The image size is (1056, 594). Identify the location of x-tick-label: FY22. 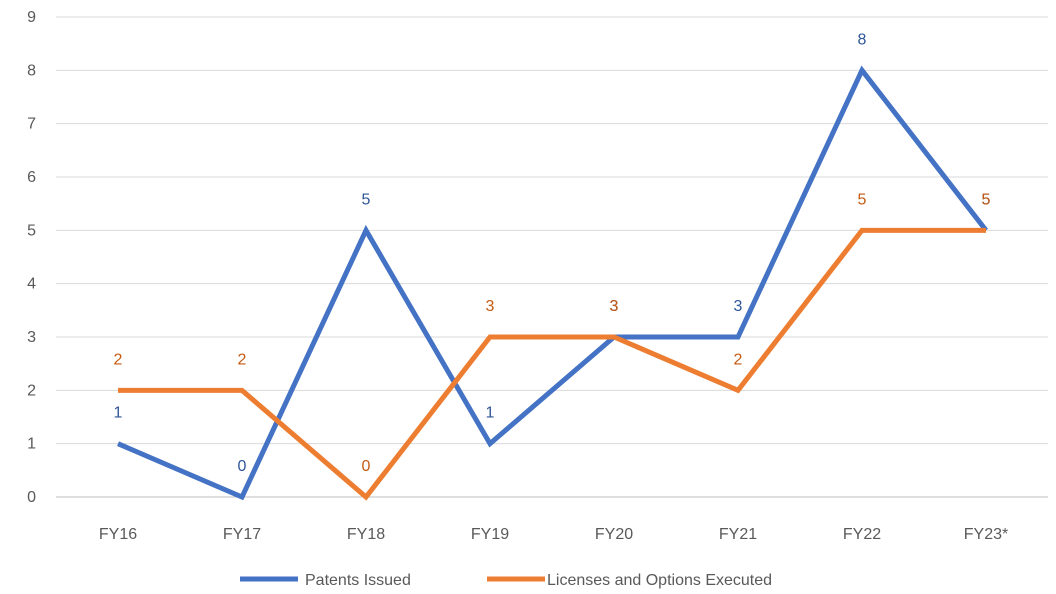
(862, 534).